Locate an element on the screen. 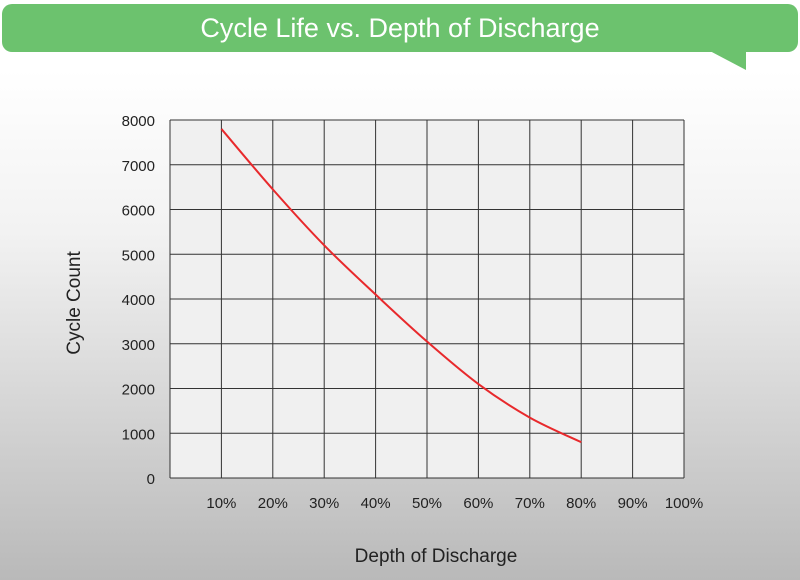  x-axis-label: Depth of Discharge is located at coordinates (436, 556).